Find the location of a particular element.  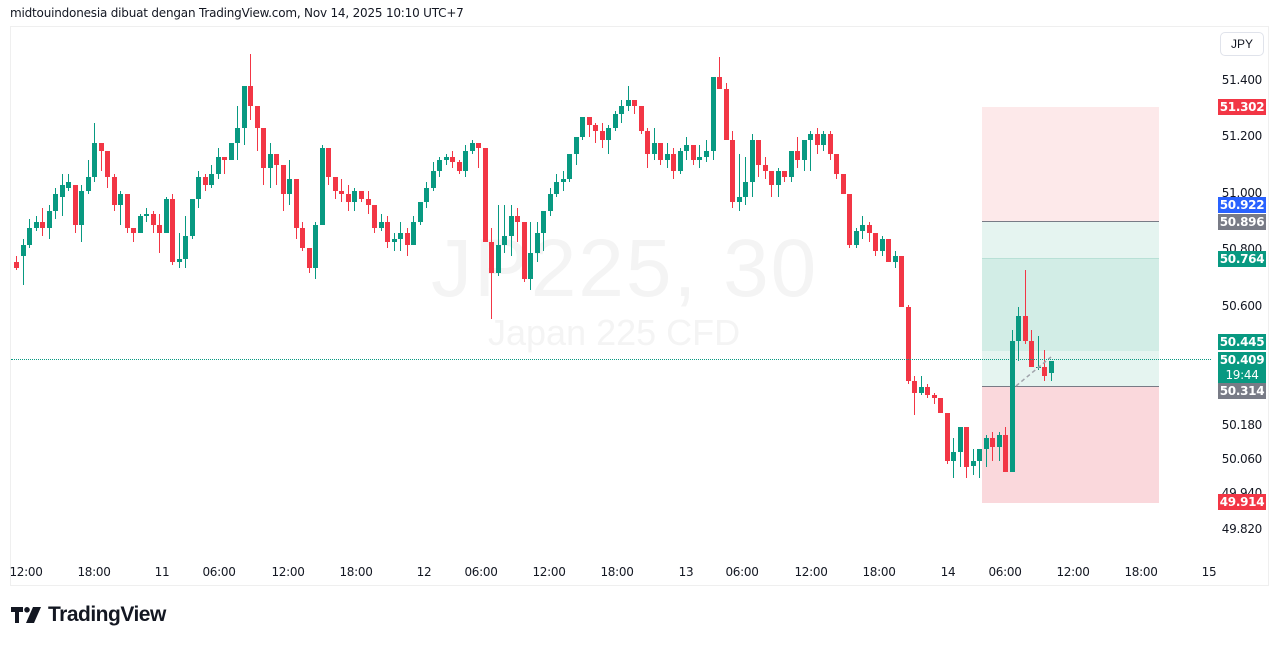

price-tick: 49.820 is located at coordinates (1242, 529).